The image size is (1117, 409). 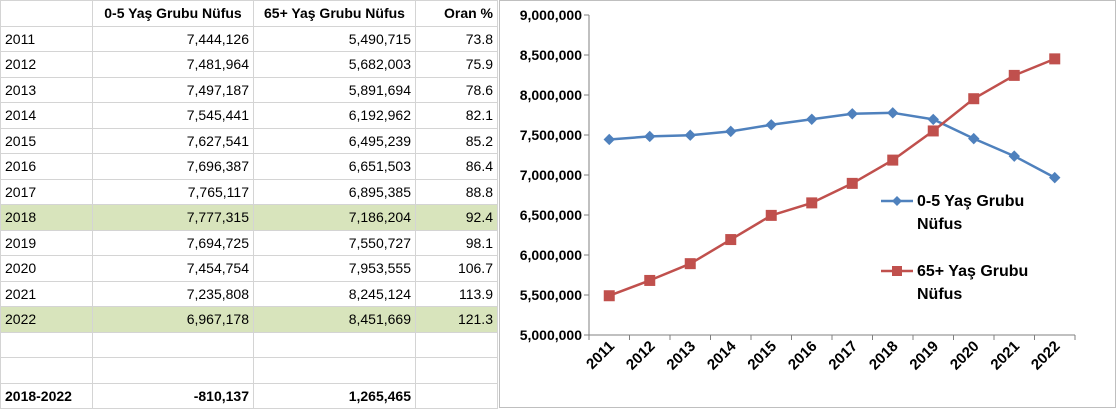 What do you see at coordinates (173, 13) in the screenshot?
I see `table-cell: 0-5 Yaş Grubu Nüfus` at bounding box center [173, 13].